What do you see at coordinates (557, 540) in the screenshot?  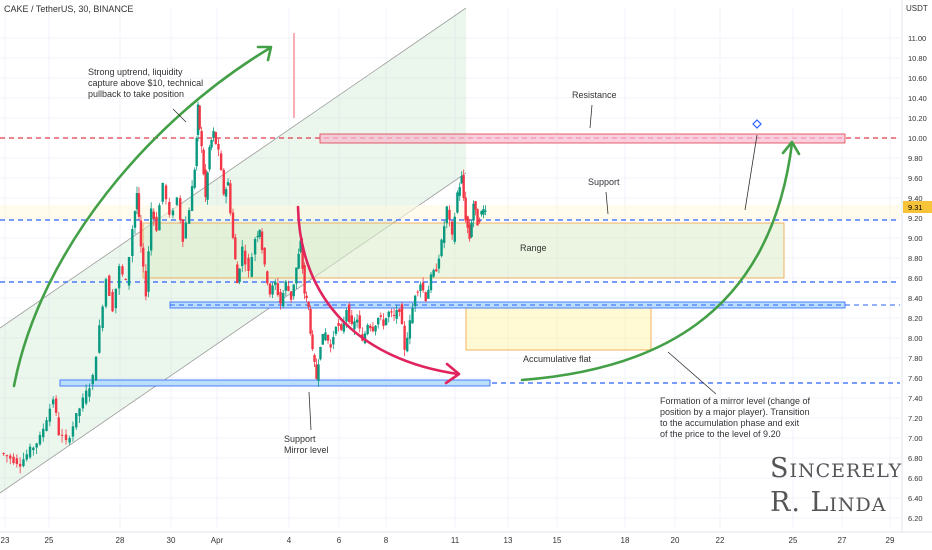 I see `x-tick-label: 15` at bounding box center [557, 540].